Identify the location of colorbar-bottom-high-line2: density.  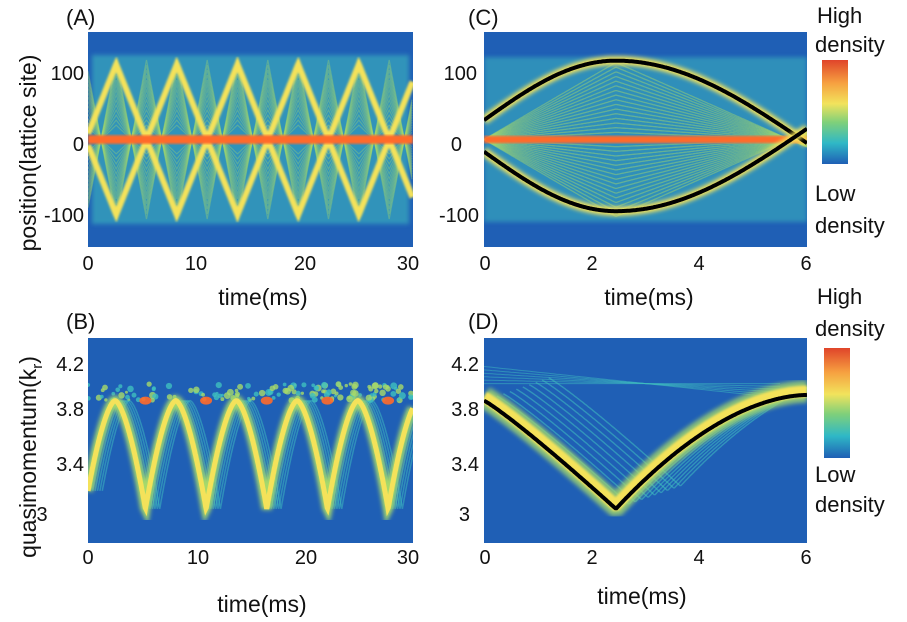
(850, 328).